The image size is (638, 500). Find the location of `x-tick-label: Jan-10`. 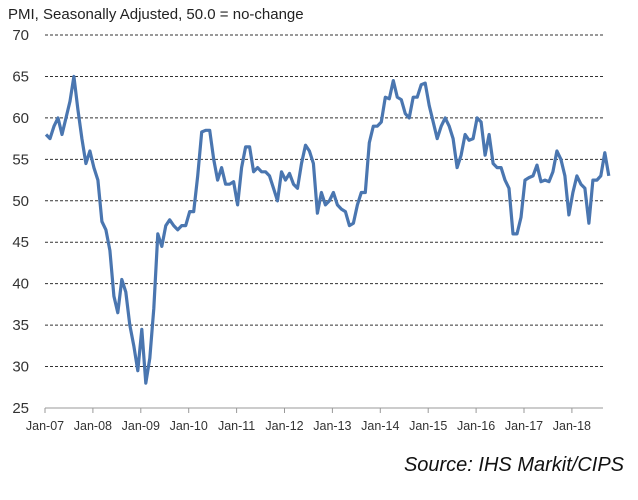

x-tick-label: Jan-10 is located at coordinates (189, 426).